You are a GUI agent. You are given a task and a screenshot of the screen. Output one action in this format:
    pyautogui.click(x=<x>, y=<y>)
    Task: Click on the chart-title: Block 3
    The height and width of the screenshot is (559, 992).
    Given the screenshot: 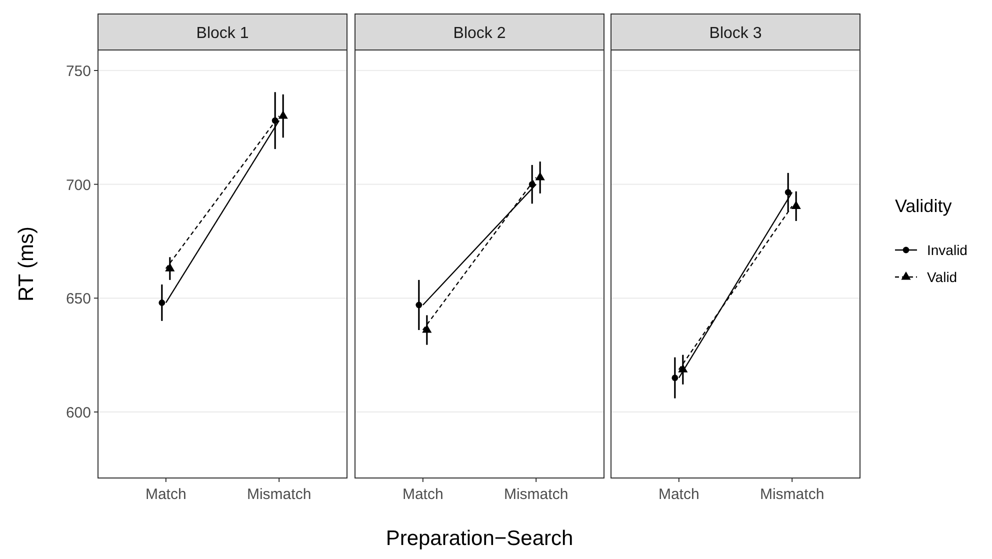 What is the action you would take?
    pyautogui.click(x=735, y=33)
    